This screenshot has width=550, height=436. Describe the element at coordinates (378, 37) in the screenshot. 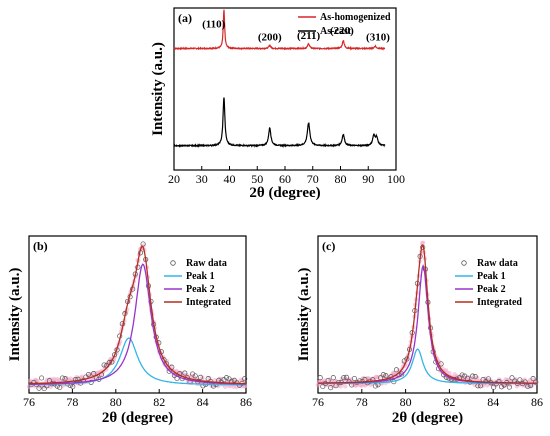

I see `peak-annotation: (310)` at that location.